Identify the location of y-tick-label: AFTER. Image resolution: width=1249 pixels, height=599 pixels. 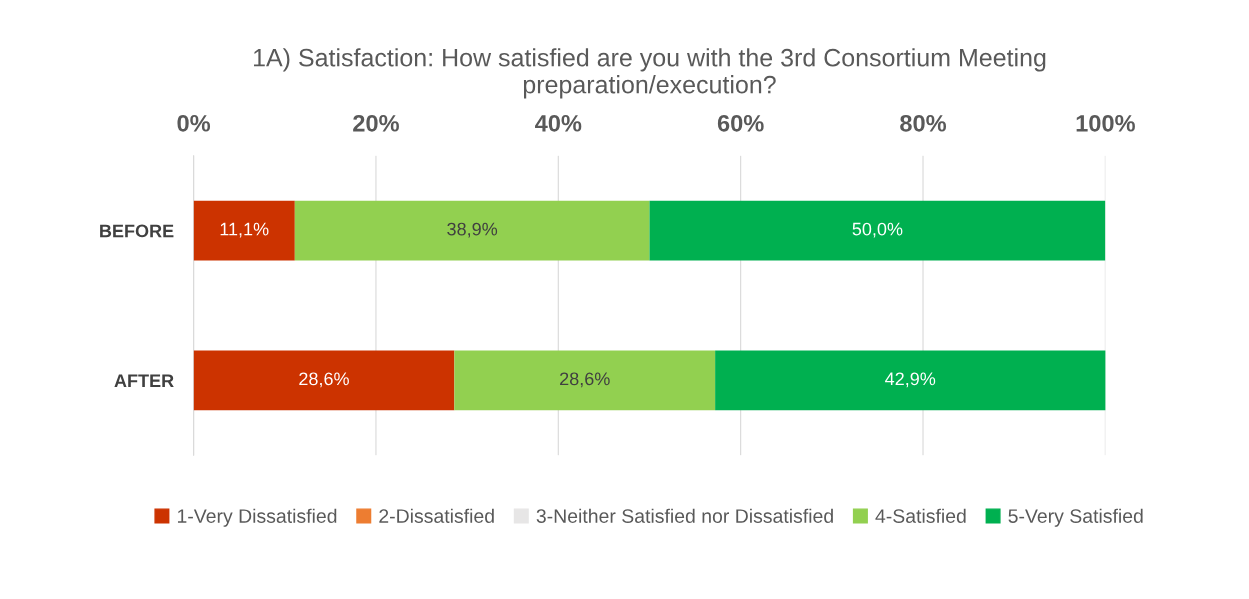
(144, 380).